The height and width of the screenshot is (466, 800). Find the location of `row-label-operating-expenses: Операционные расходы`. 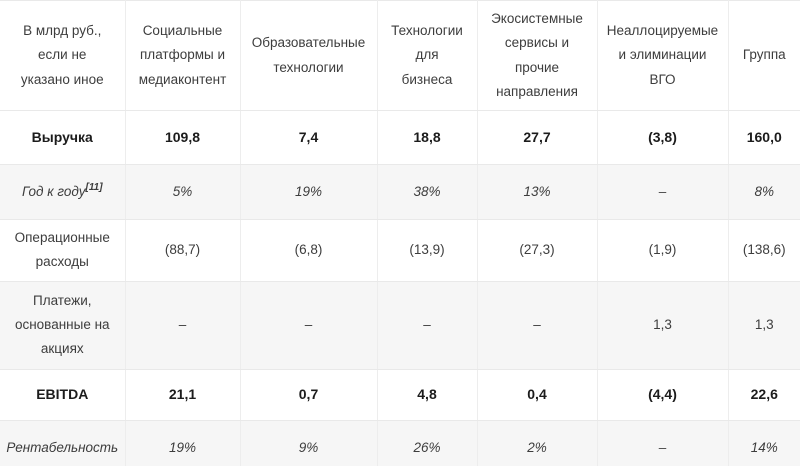

row-label-operating-expenses: Операционные расходы is located at coordinates (62, 250).